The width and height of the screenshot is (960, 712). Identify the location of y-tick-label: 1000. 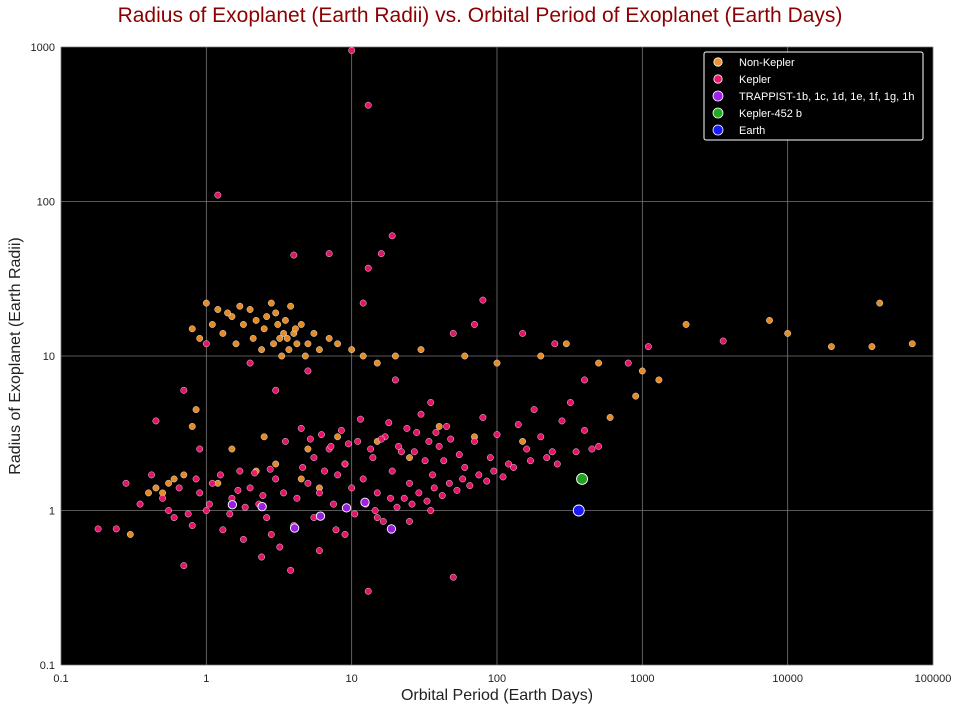
(43, 48).